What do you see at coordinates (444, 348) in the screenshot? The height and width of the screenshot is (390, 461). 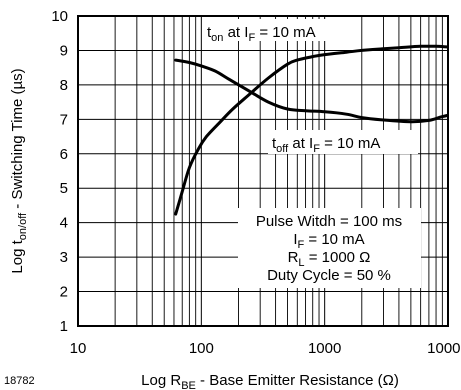 I see `x-tick-label: 10000` at bounding box center [444, 348].